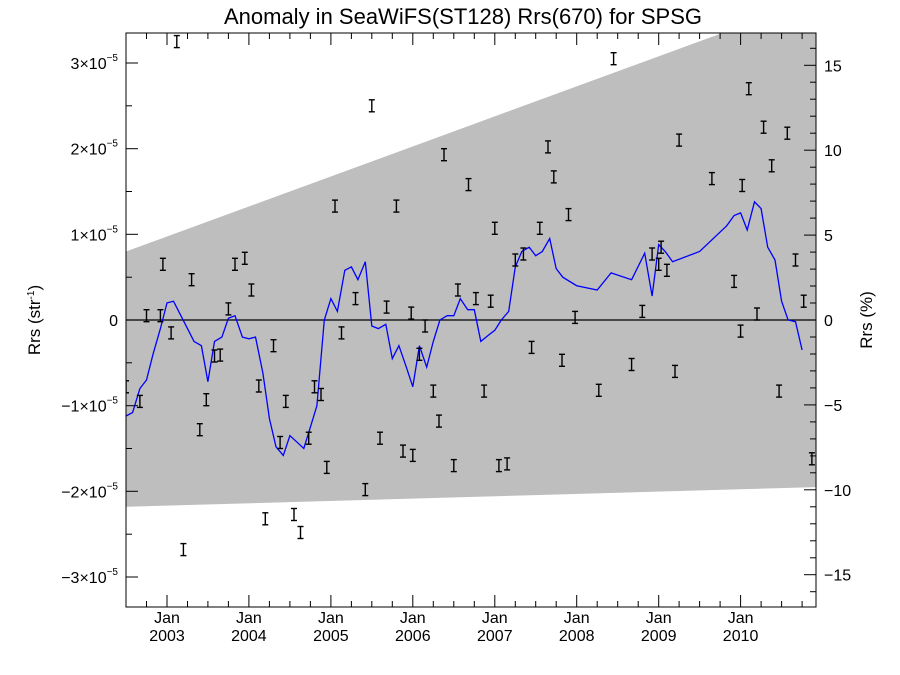  I want to click on x-tick-year-label: 2005, so click(331, 636).